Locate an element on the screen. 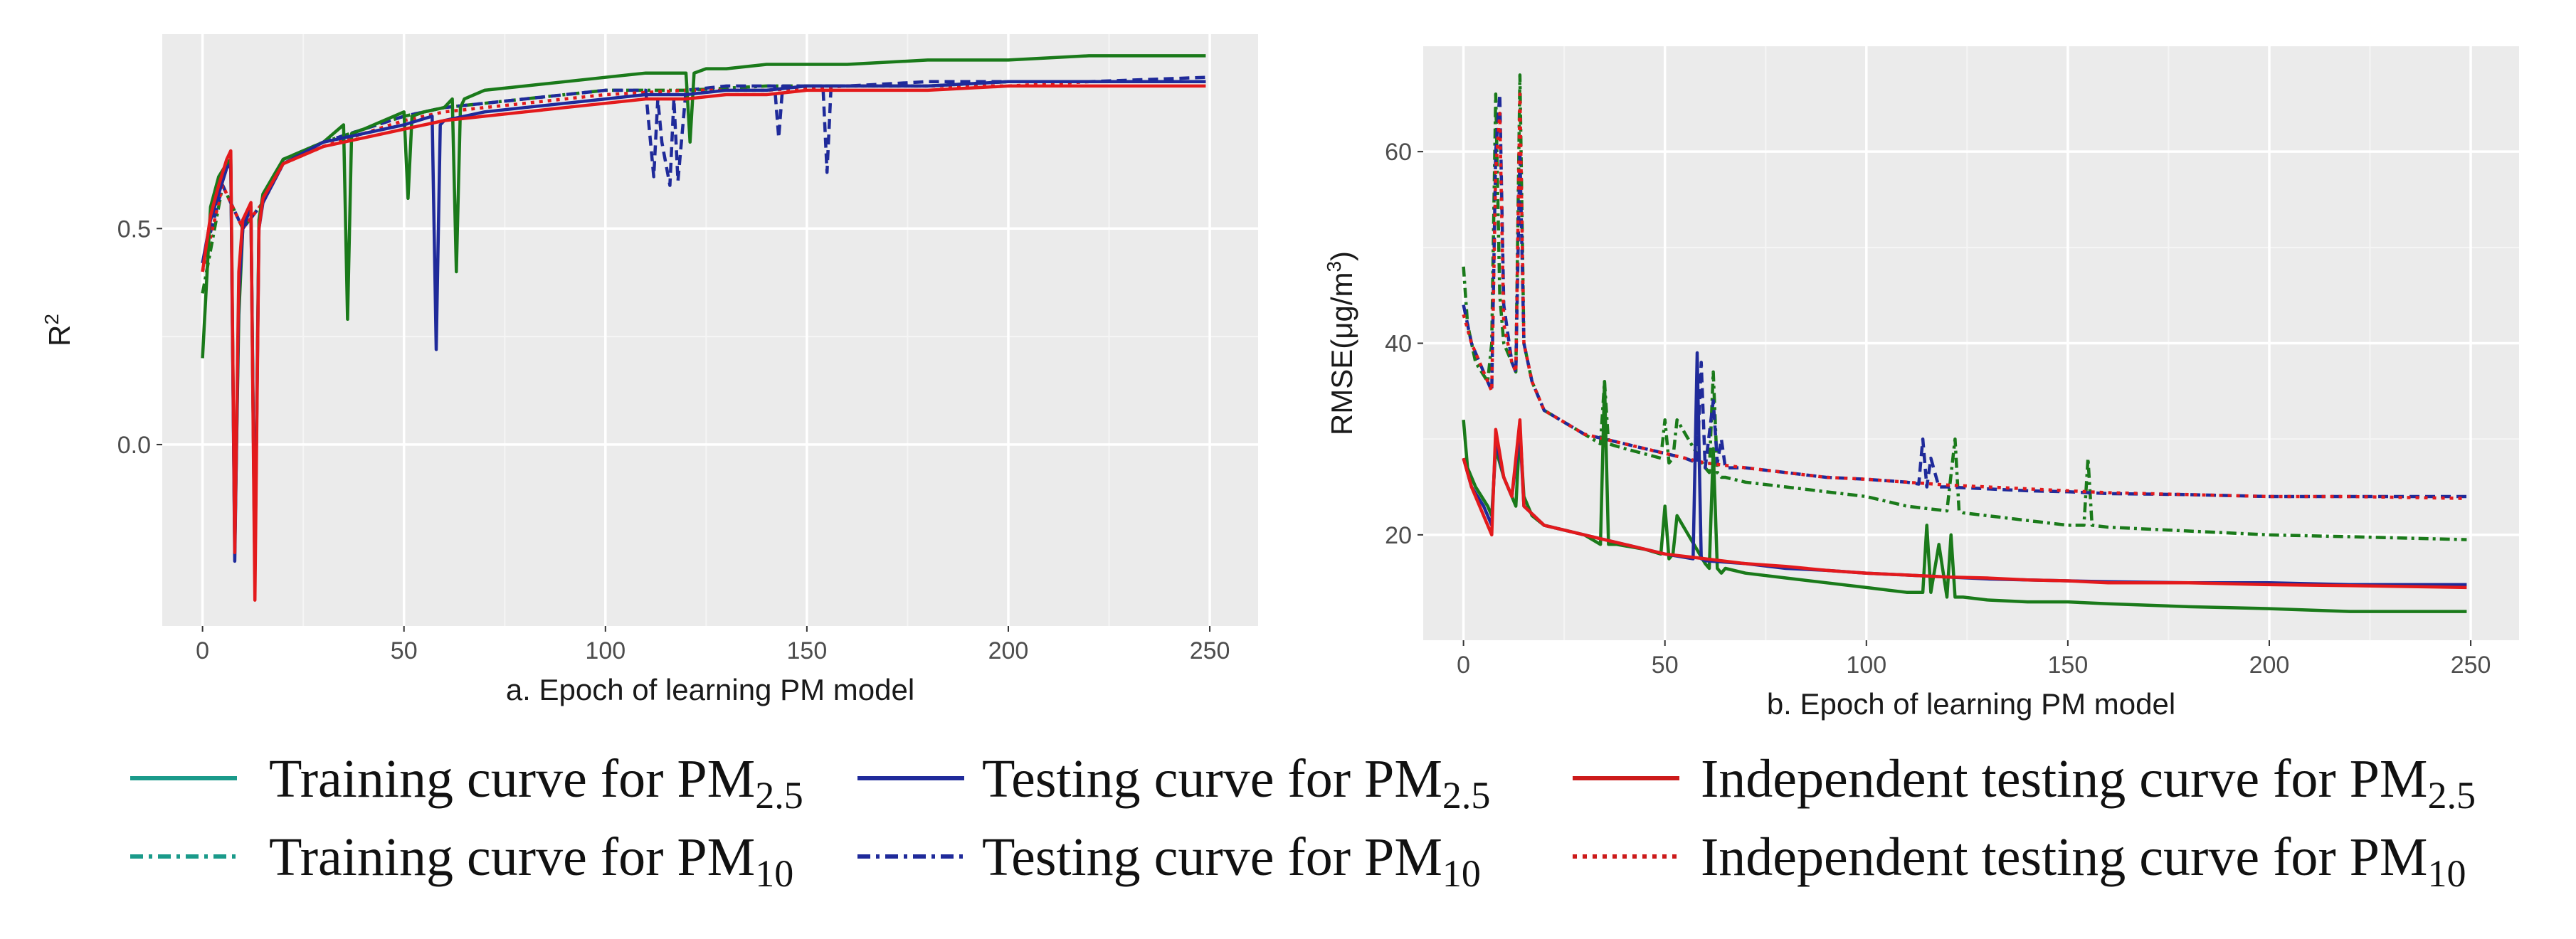 This screenshot has height=939, width=2576. y-axis-label-suffix: ) is located at coordinates (1341, 256).